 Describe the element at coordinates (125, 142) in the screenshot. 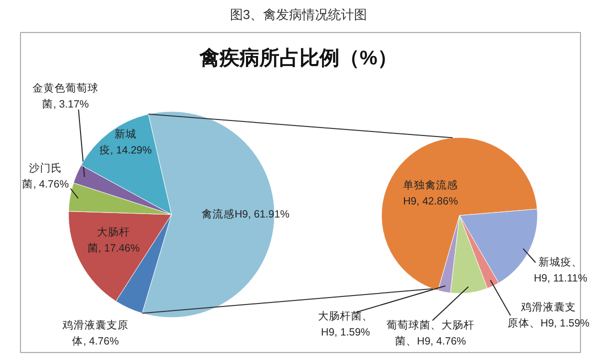

I see `slice-label: 新城疫, 14.29%` at that location.